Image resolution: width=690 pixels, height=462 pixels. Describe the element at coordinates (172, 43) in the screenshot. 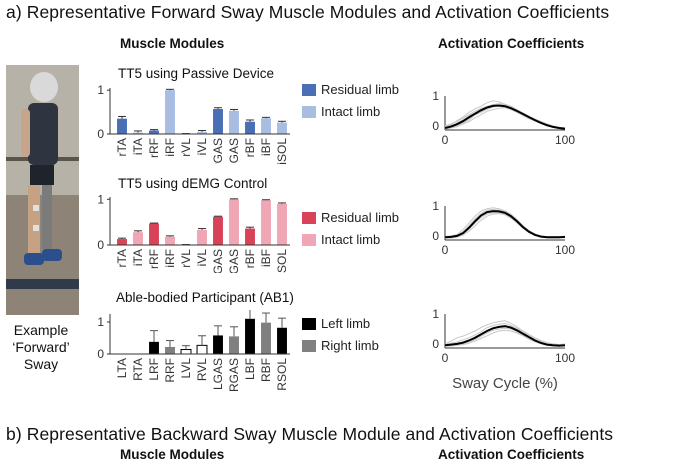

I see `muscle-modules-header: Muscle Modules` at that location.